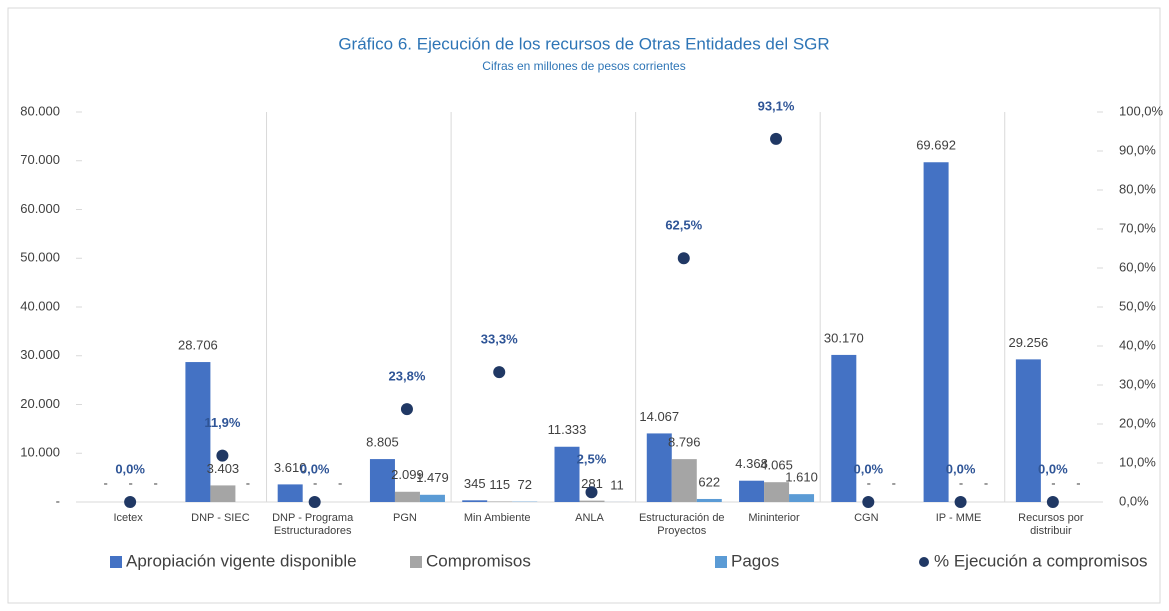 The width and height of the screenshot is (1169, 611). Describe the element at coordinates (776, 465) in the screenshot. I see `bar-label: 4.065` at that location.